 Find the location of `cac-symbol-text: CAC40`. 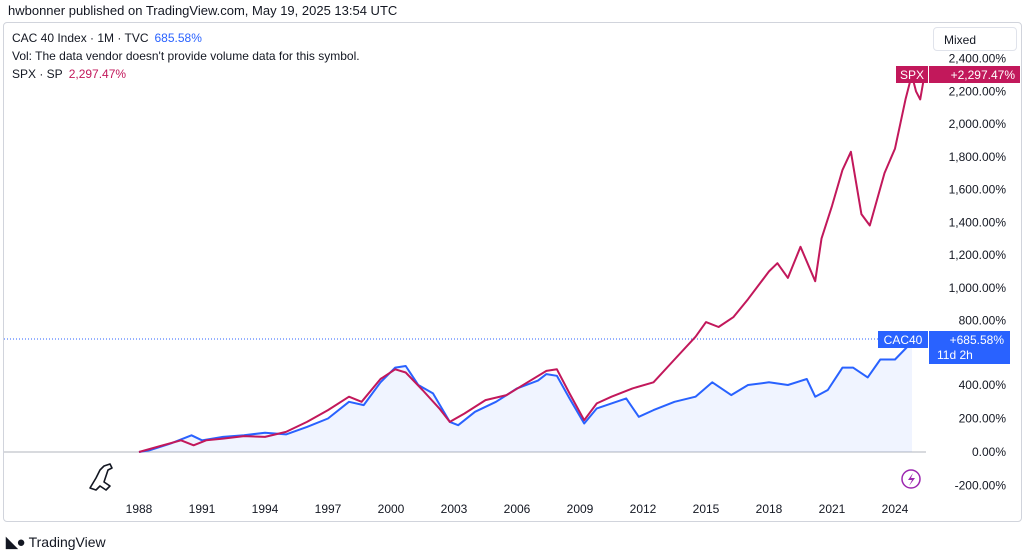

cac-symbol-text: CAC40 is located at coordinates (903, 340).